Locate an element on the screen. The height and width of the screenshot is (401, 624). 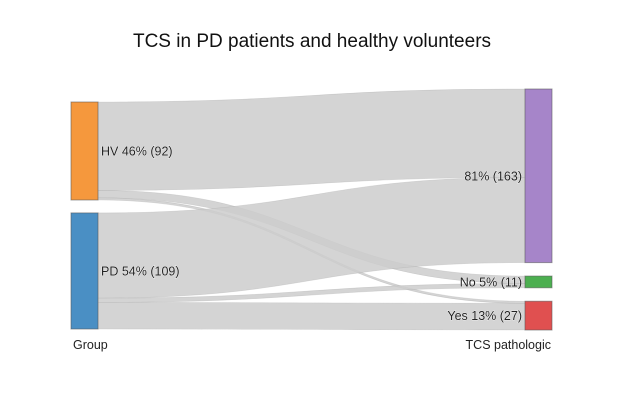
column-label-tcs-pathologic: TCS pathologic is located at coordinates (508, 345).